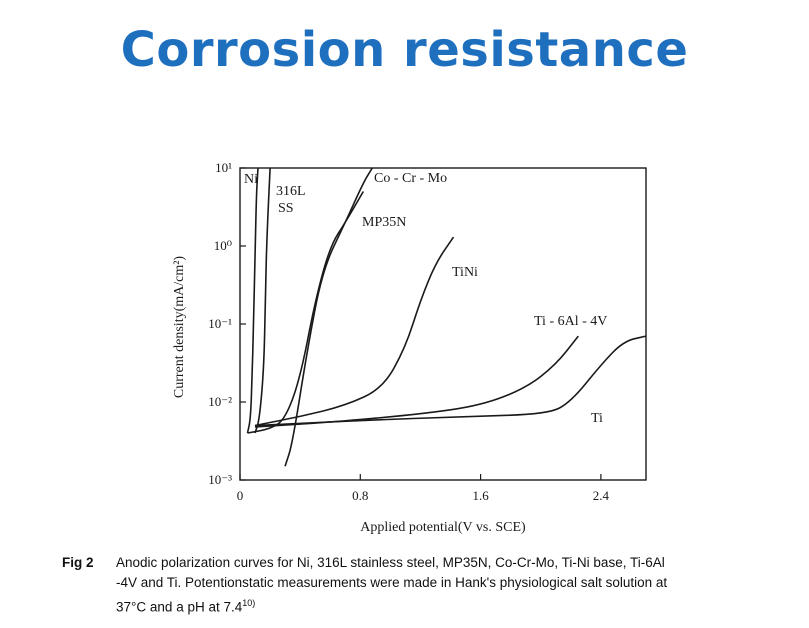 The width and height of the screenshot is (809, 628). Describe the element at coordinates (384, 222) in the screenshot. I see `label-mp35n: MP35N` at that location.